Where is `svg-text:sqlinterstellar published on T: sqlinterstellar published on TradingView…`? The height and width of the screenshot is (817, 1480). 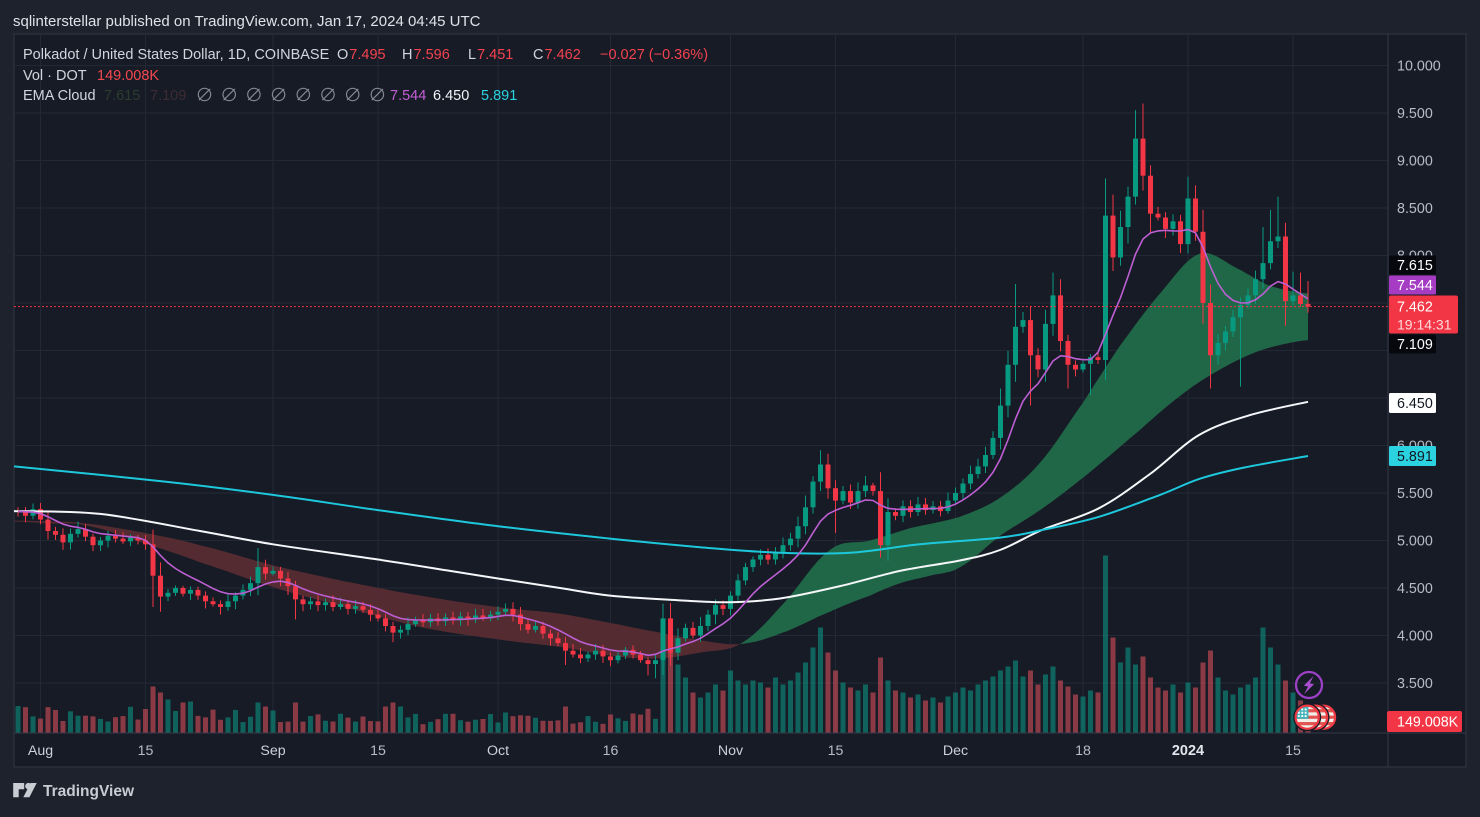 svg-text:sqlinterstellar published on T: sqlinterstellar published on TradingView… is located at coordinates (247, 21).